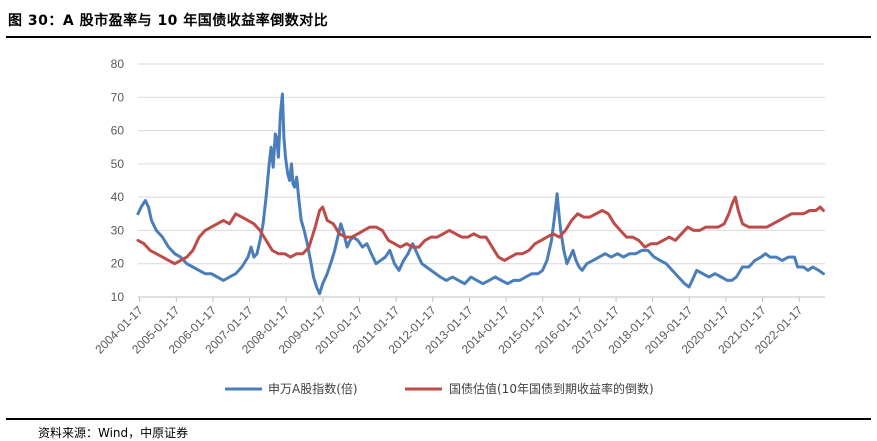 The width and height of the screenshot is (877, 441). I want to click on source-note: 资料来源：Wind，中原证券, so click(113, 433).